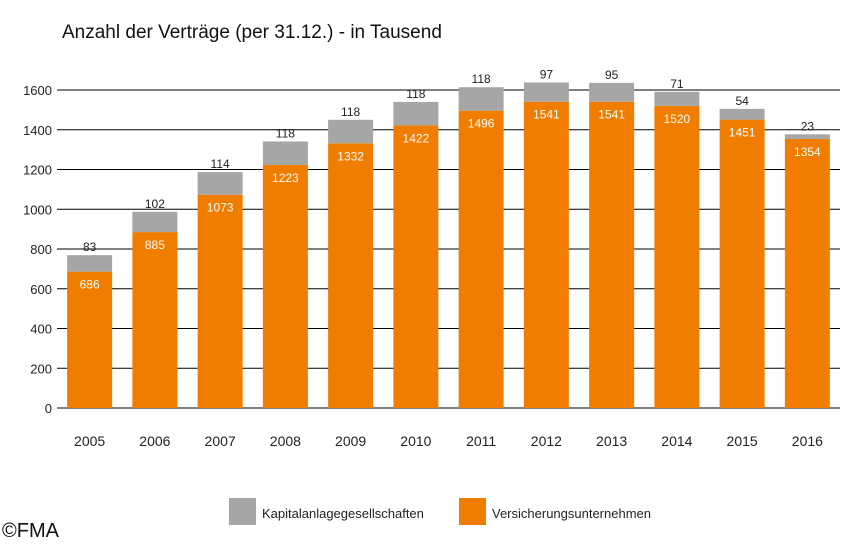  What do you see at coordinates (612, 75) in the screenshot?
I see `label-kapitalanlagegesellschaften-2013: 95` at bounding box center [612, 75].